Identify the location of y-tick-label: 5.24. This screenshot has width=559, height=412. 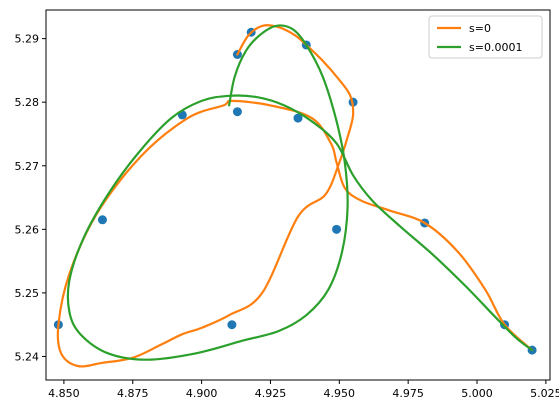
(27, 356).